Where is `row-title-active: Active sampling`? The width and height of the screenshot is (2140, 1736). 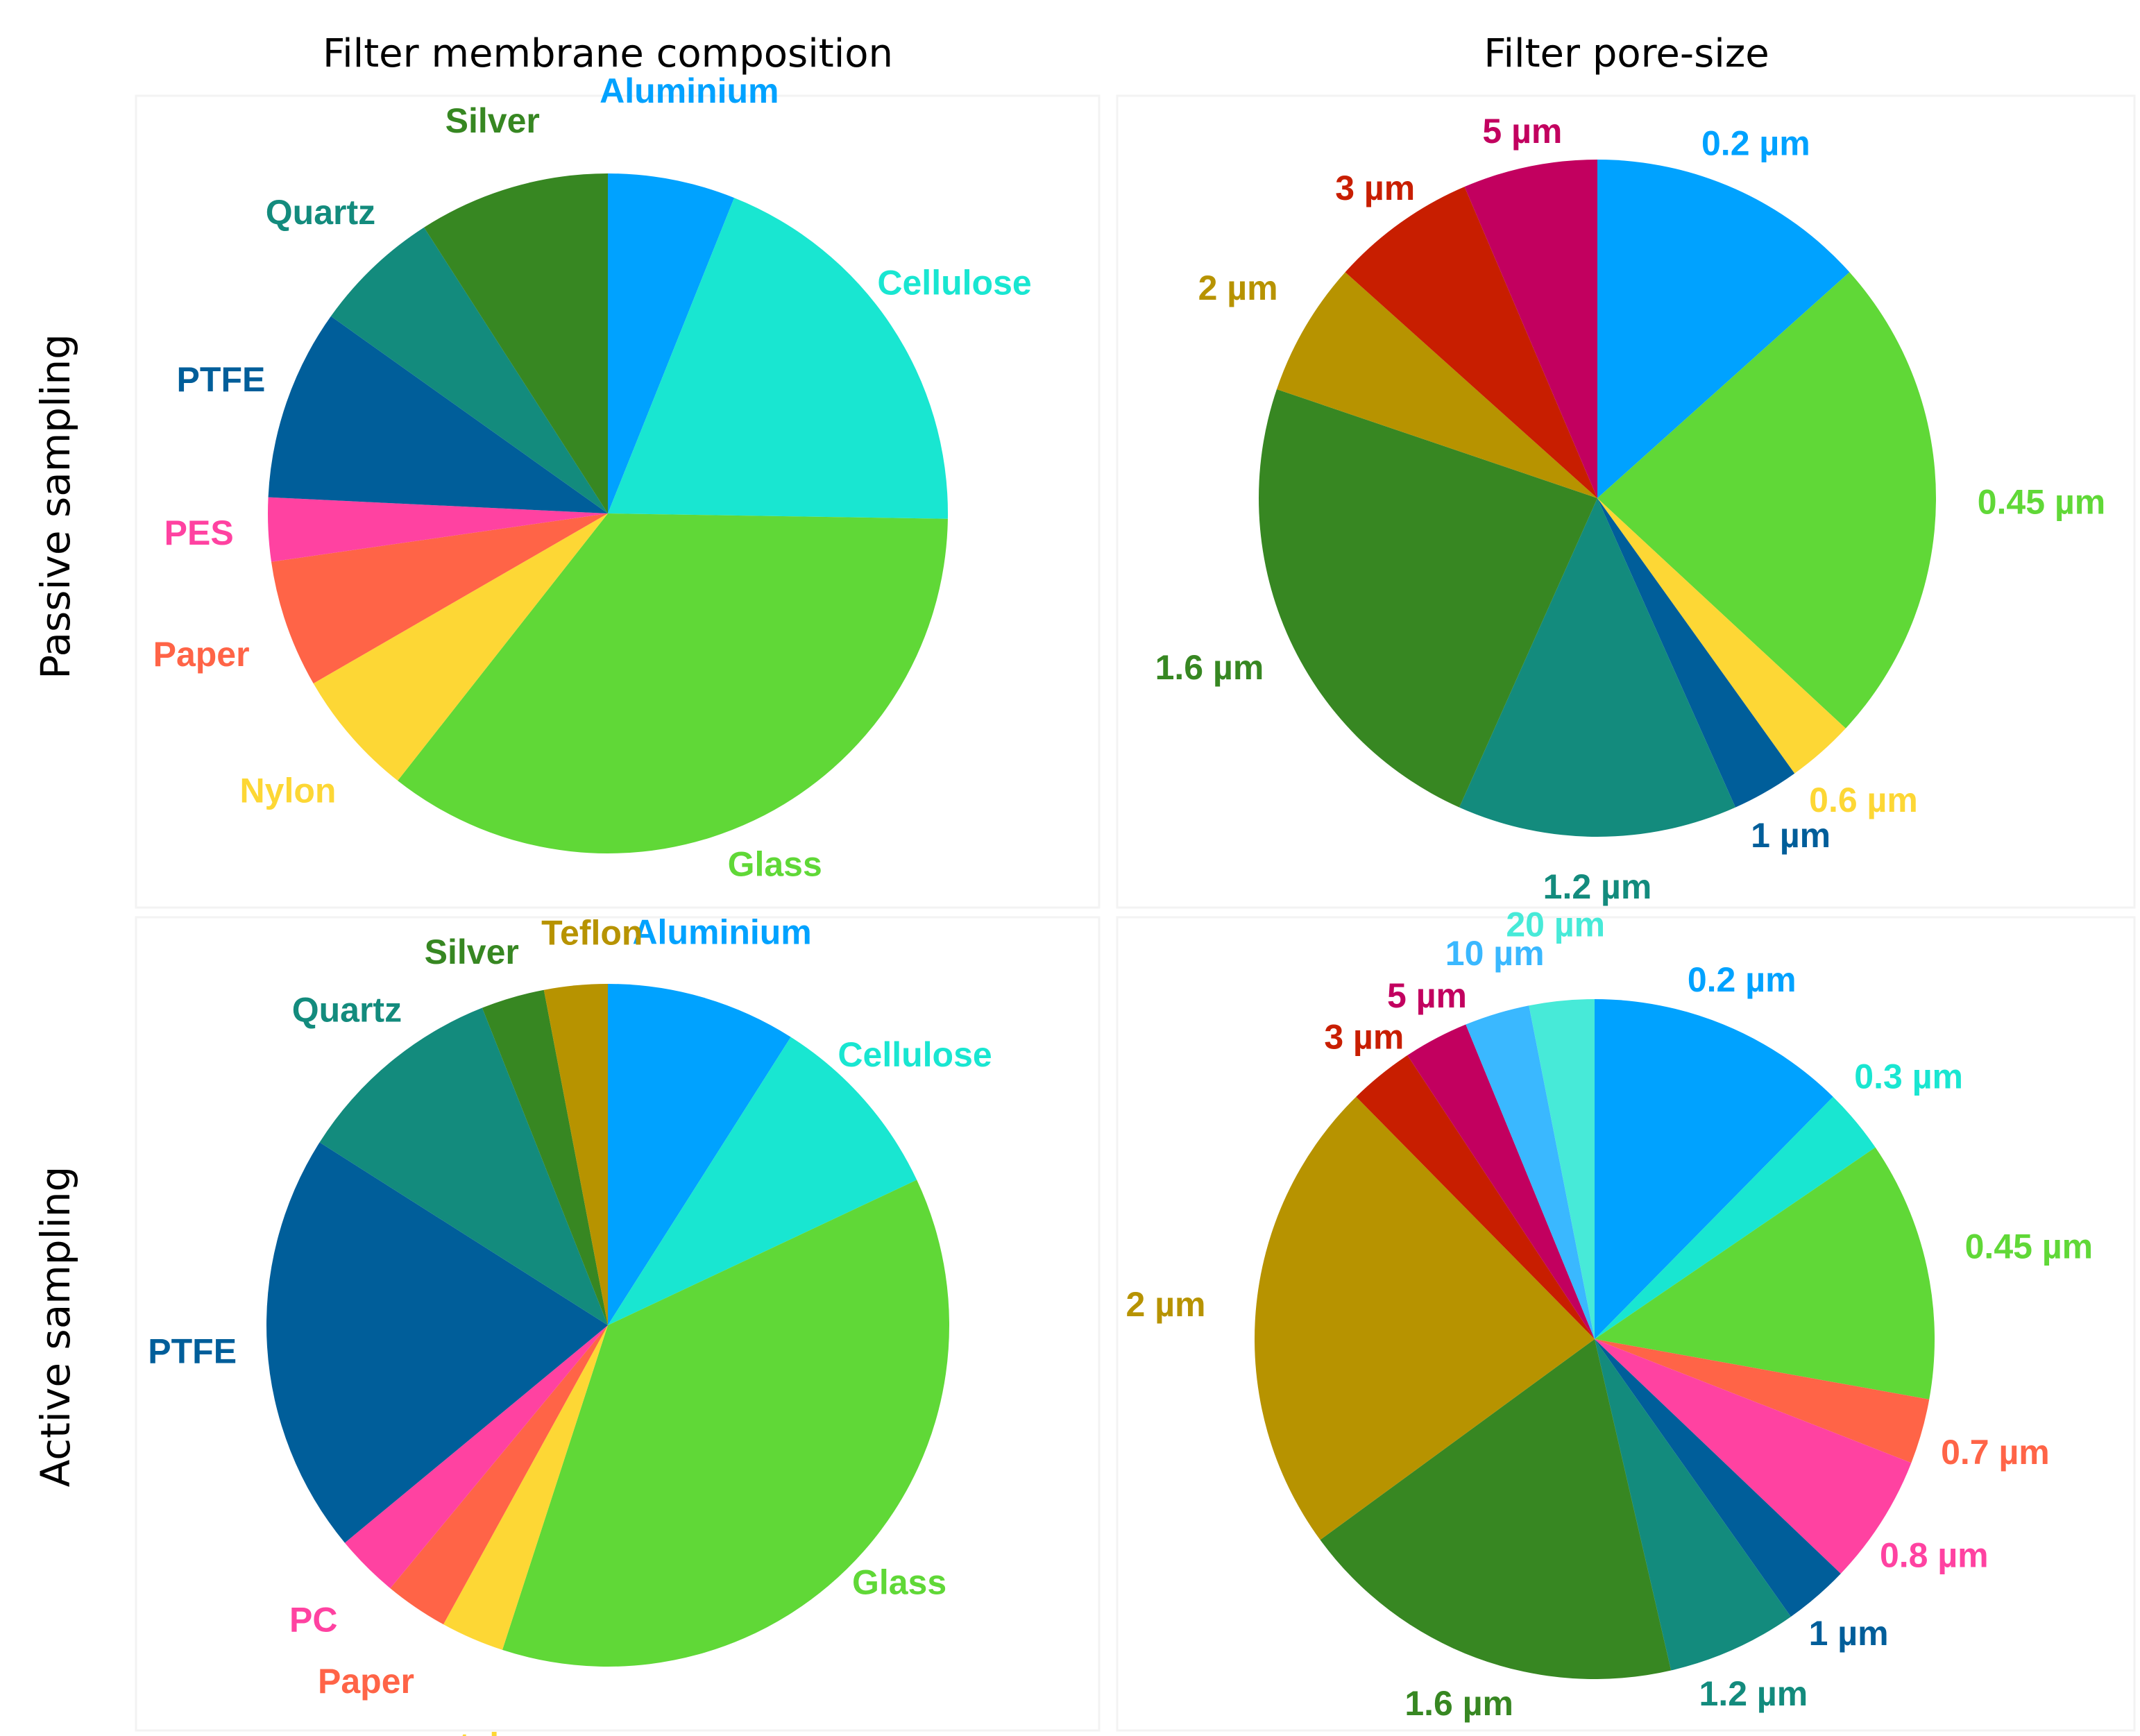
row-title-active: Active sampling is located at coordinates (55, 1327).